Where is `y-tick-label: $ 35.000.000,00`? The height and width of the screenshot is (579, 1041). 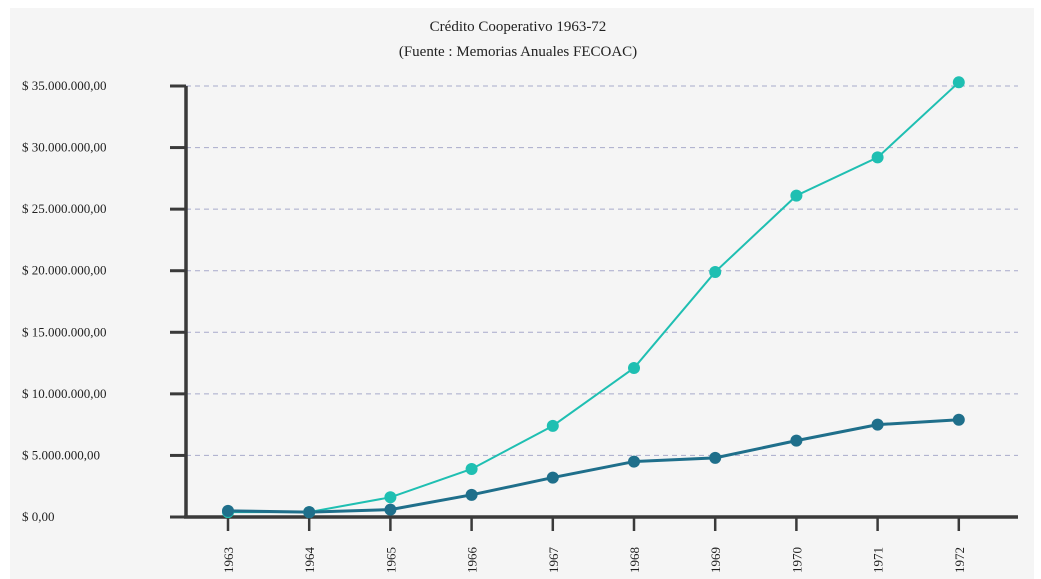
y-tick-label: $ 35.000.000,00 is located at coordinates (64, 85).